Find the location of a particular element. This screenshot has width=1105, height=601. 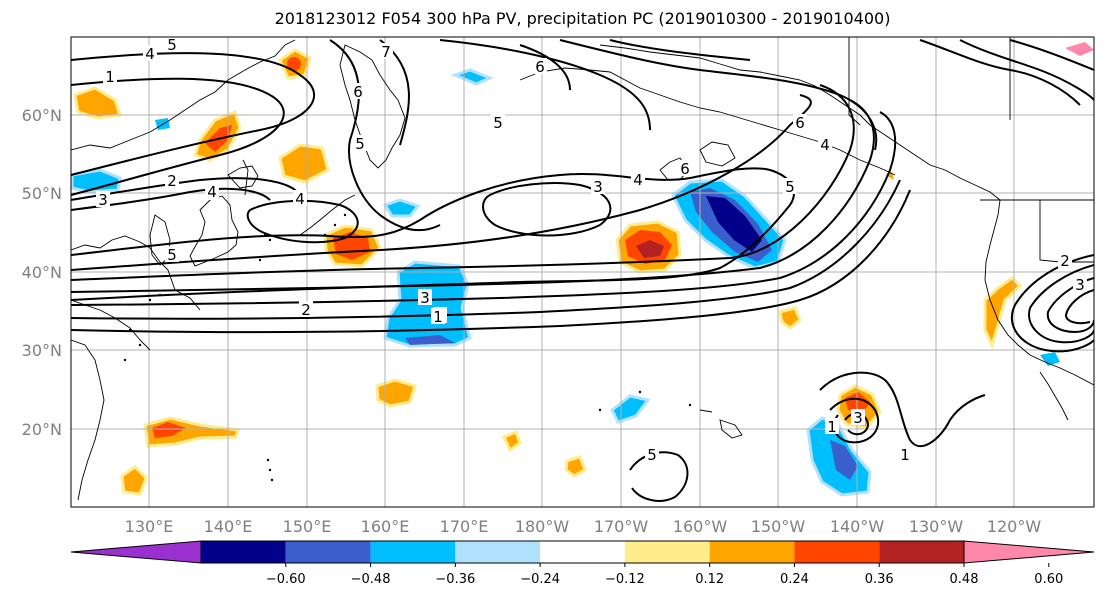

latitude-label: 40°N is located at coordinates (42, 272).